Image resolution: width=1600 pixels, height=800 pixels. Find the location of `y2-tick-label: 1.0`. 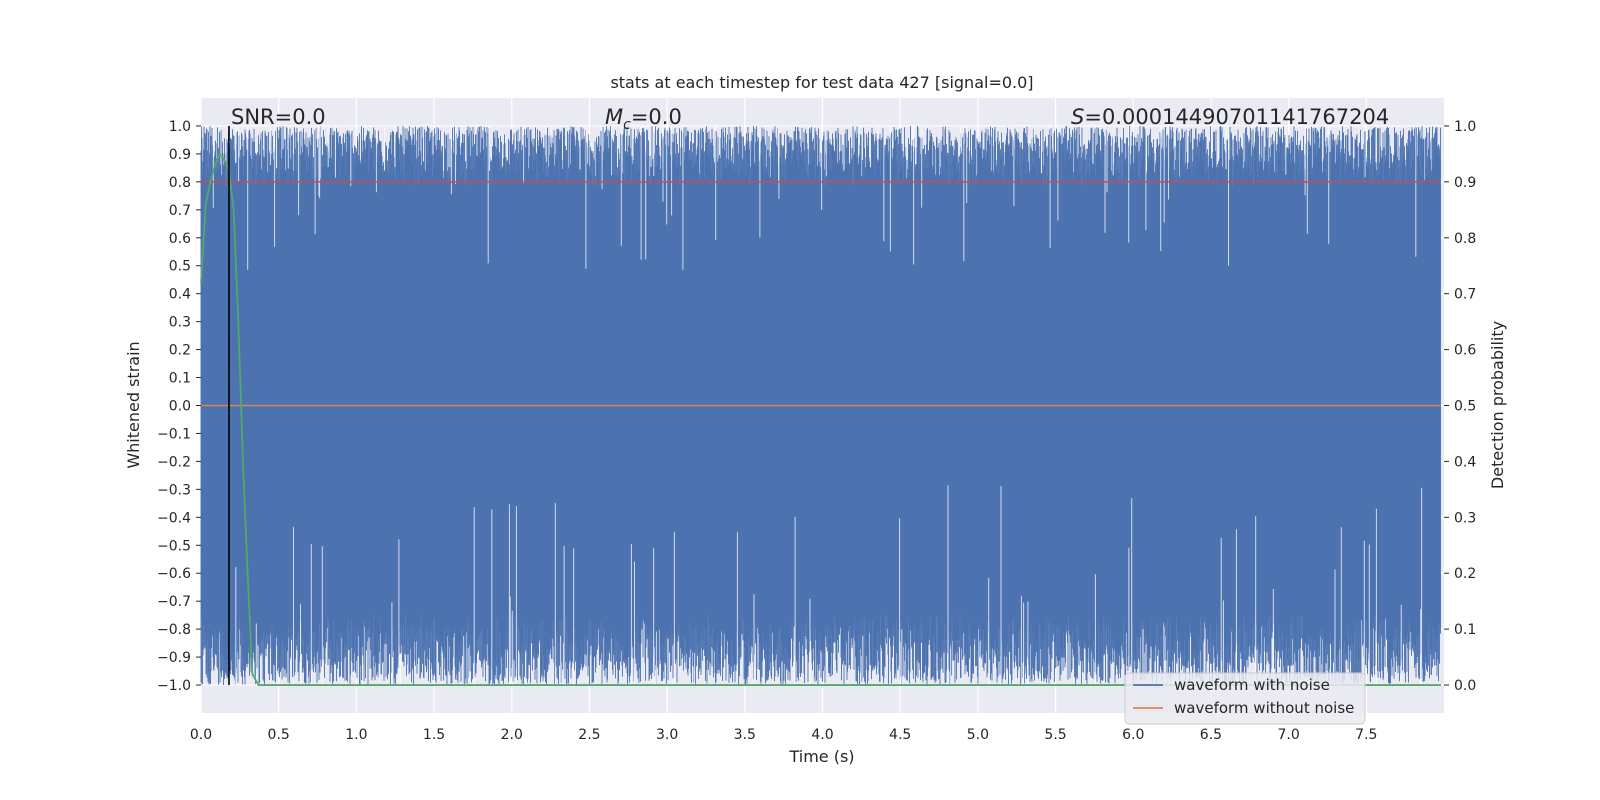

y2-tick-label: 1.0 is located at coordinates (1465, 127).